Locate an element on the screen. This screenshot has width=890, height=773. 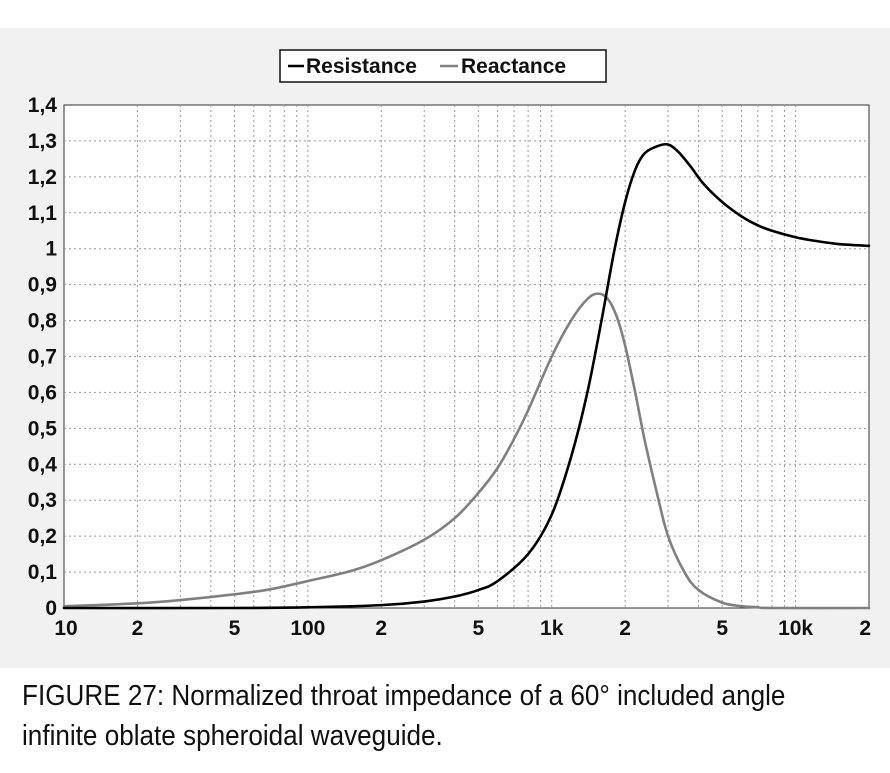
y-tick-label: 0,8 is located at coordinates (43, 321).